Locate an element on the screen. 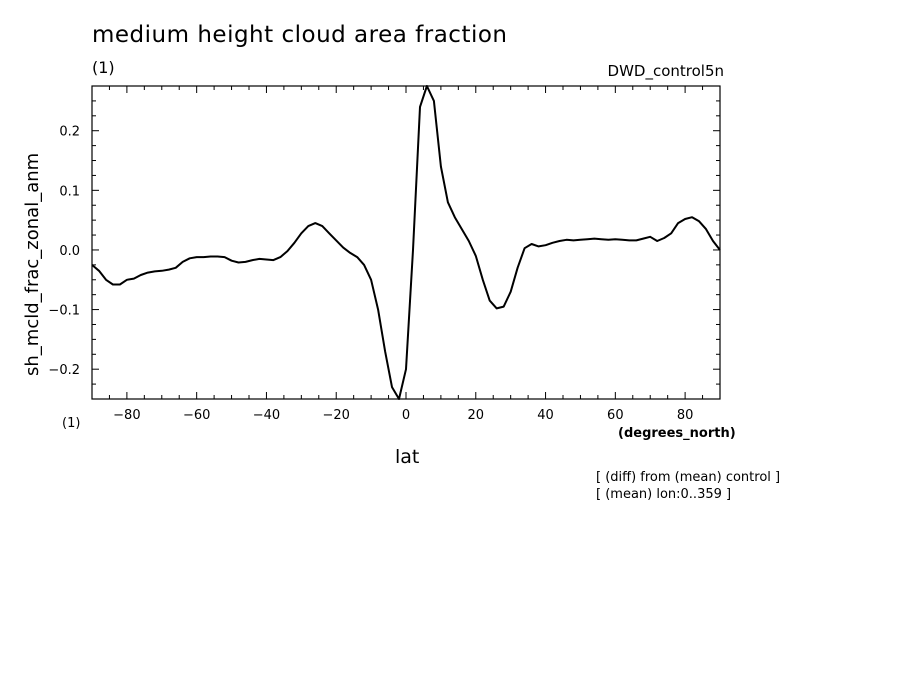 Image resolution: width=904 pixels, height=676 pixels. x-tick-label: 0 is located at coordinates (406, 415).